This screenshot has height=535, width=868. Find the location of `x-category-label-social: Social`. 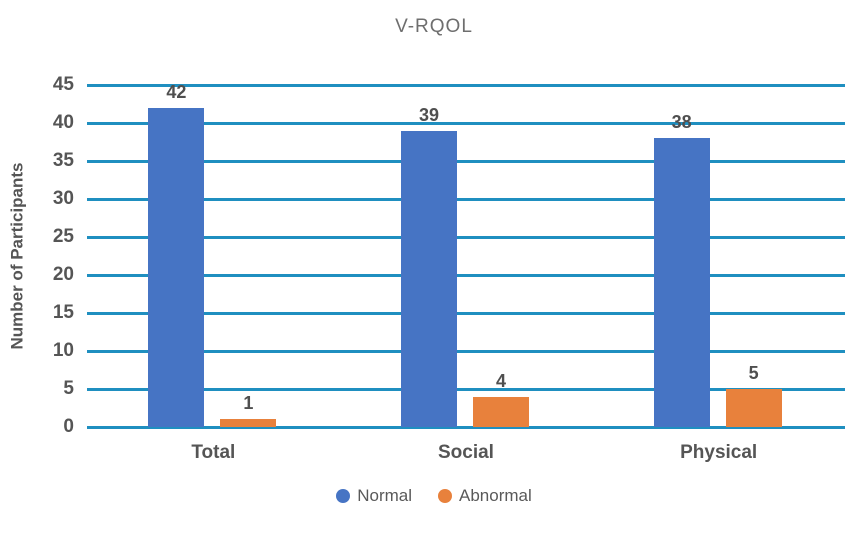

x-category-label-social: Social is located at coordinates (465, 452).